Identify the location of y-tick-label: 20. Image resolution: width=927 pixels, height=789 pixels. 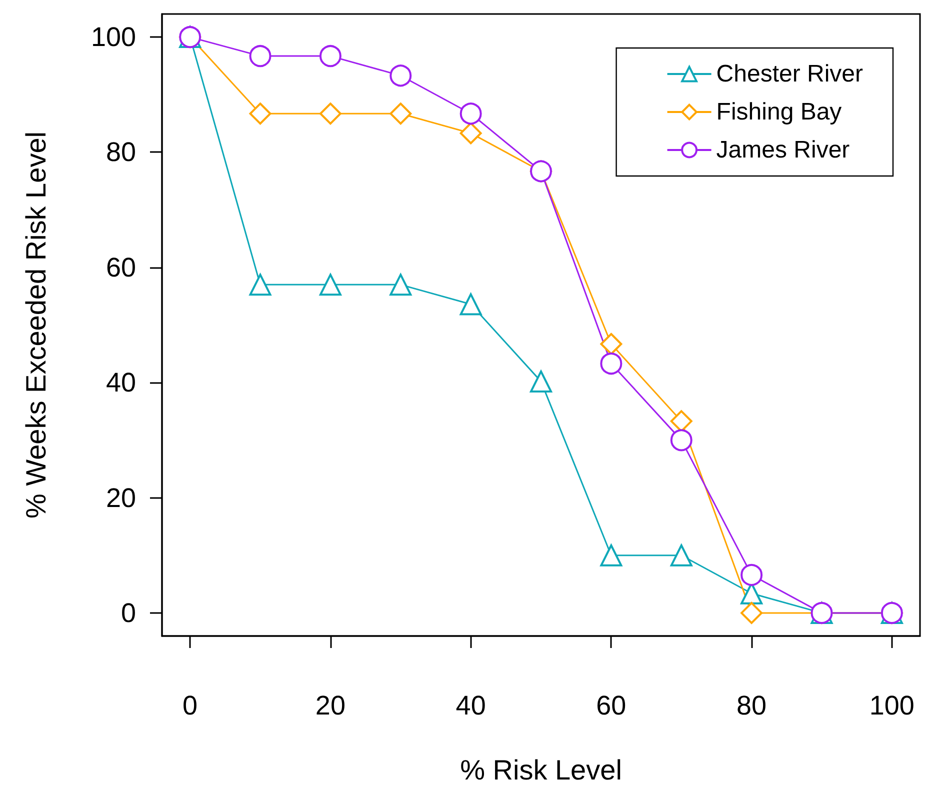
(121, 497).